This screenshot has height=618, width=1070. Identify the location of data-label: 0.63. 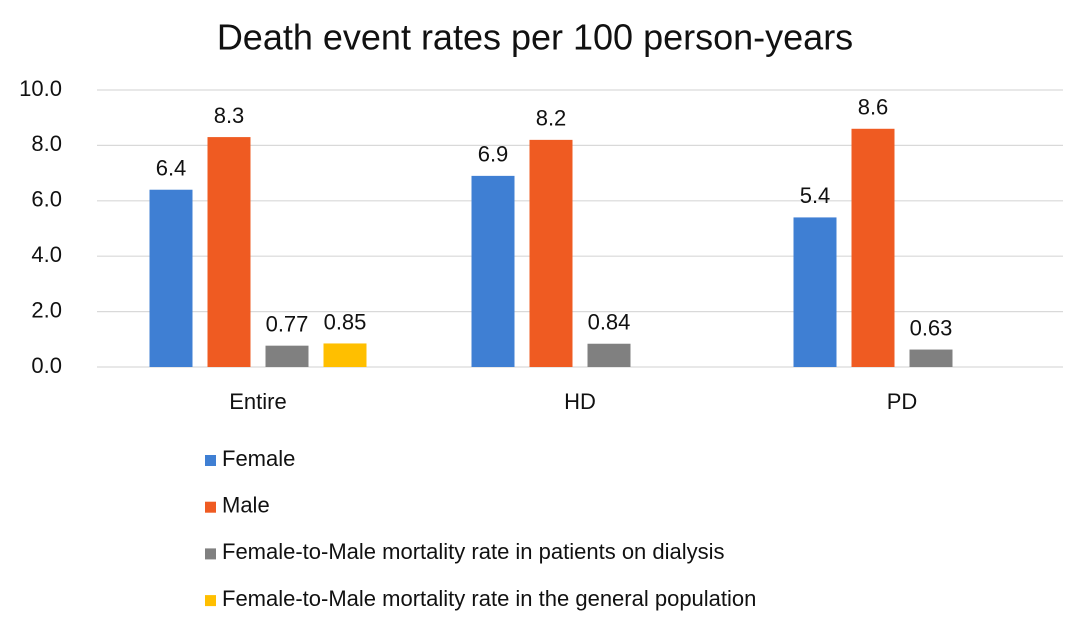
(931, 327).